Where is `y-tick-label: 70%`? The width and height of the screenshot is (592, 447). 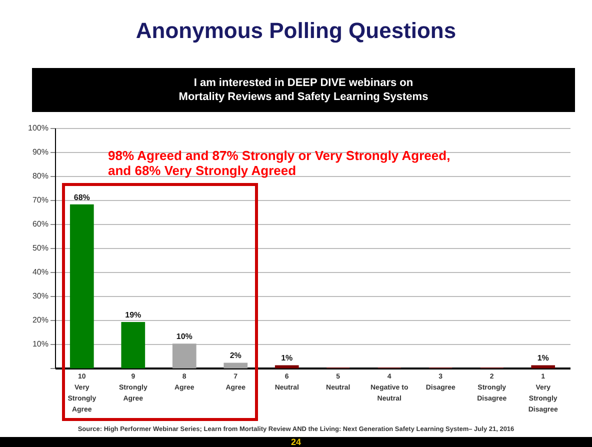 y-tick-label: 70% is located at coordinates (40, 200).